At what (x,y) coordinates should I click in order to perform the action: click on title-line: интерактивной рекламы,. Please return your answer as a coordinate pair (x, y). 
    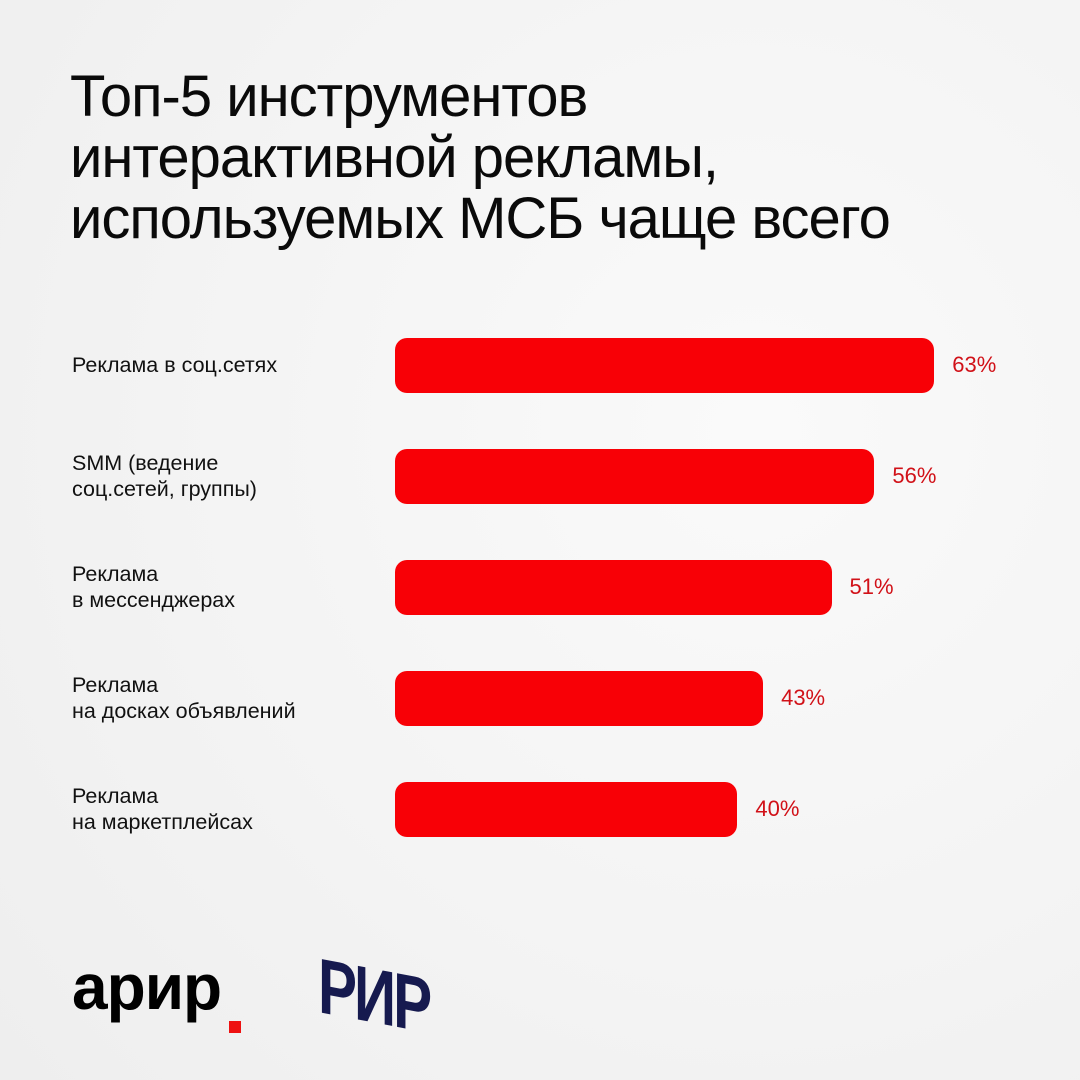
    Looking at the image, I should click on (394, 157).